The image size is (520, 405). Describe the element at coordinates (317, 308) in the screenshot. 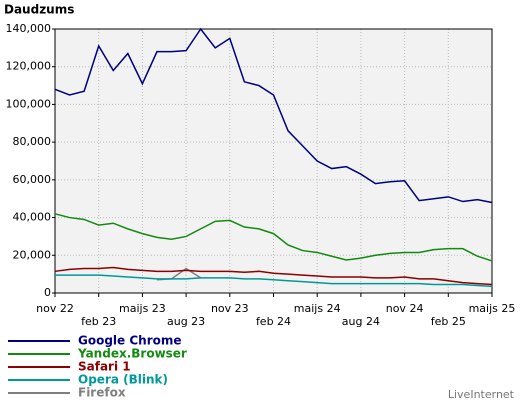

I see `x-tick-label: maijs 24` at that location.